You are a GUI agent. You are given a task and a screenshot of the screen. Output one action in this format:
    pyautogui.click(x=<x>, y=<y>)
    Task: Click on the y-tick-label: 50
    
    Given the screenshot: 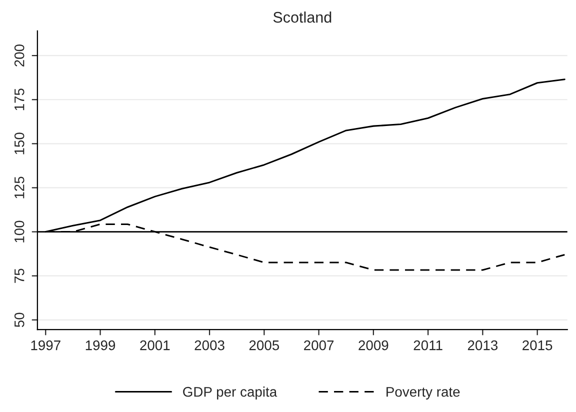 What is the action you would take?
    pyautogui.click(x=19, y=320)
    